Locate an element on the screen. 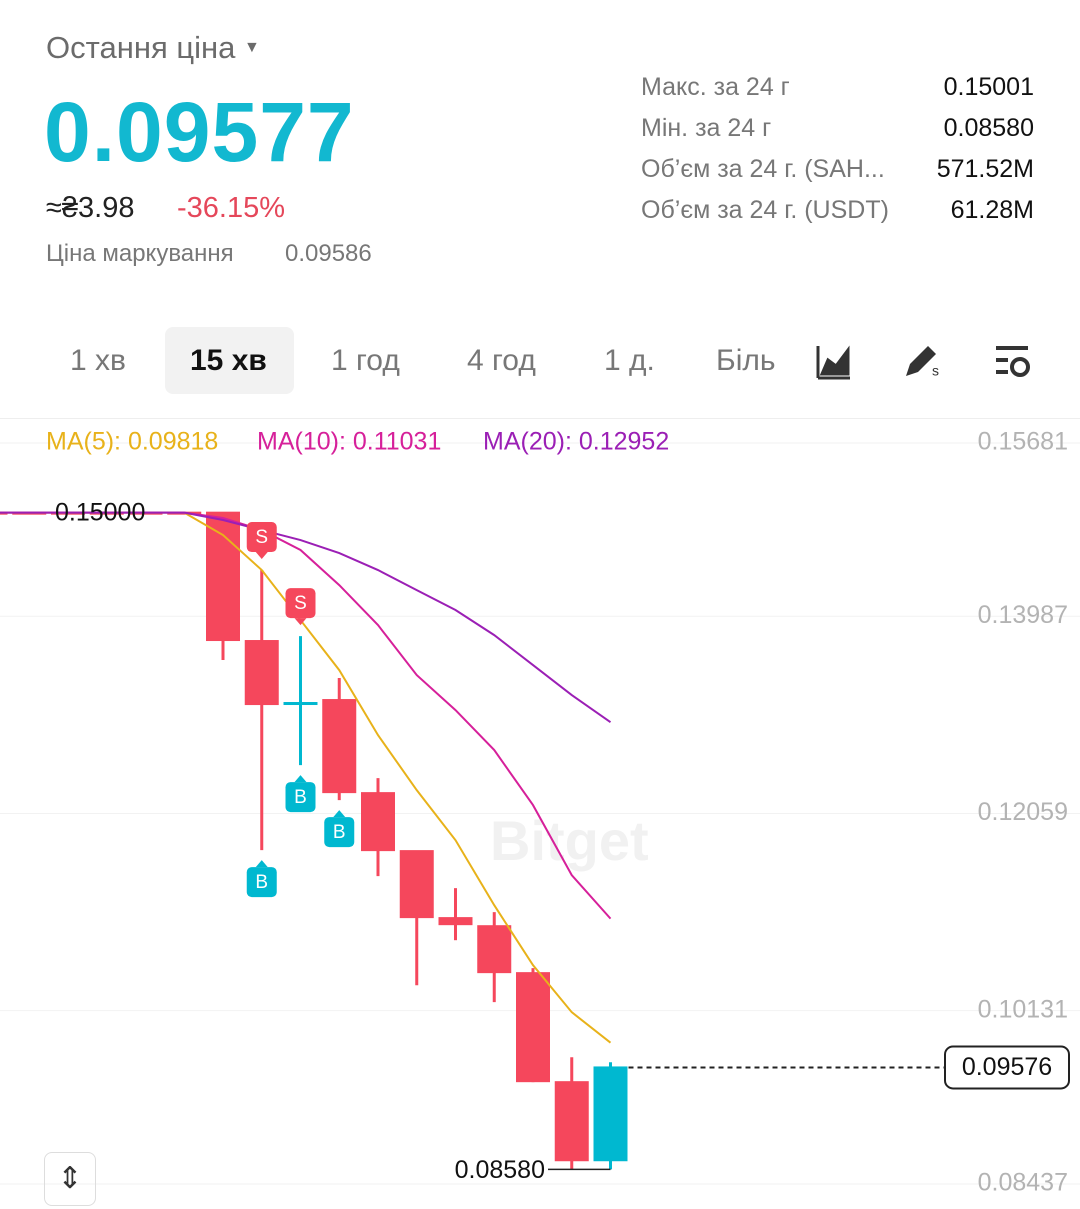 This screenshot has height=1209, width=1080. tab: 1 д. is located at coordinates (629, 360).